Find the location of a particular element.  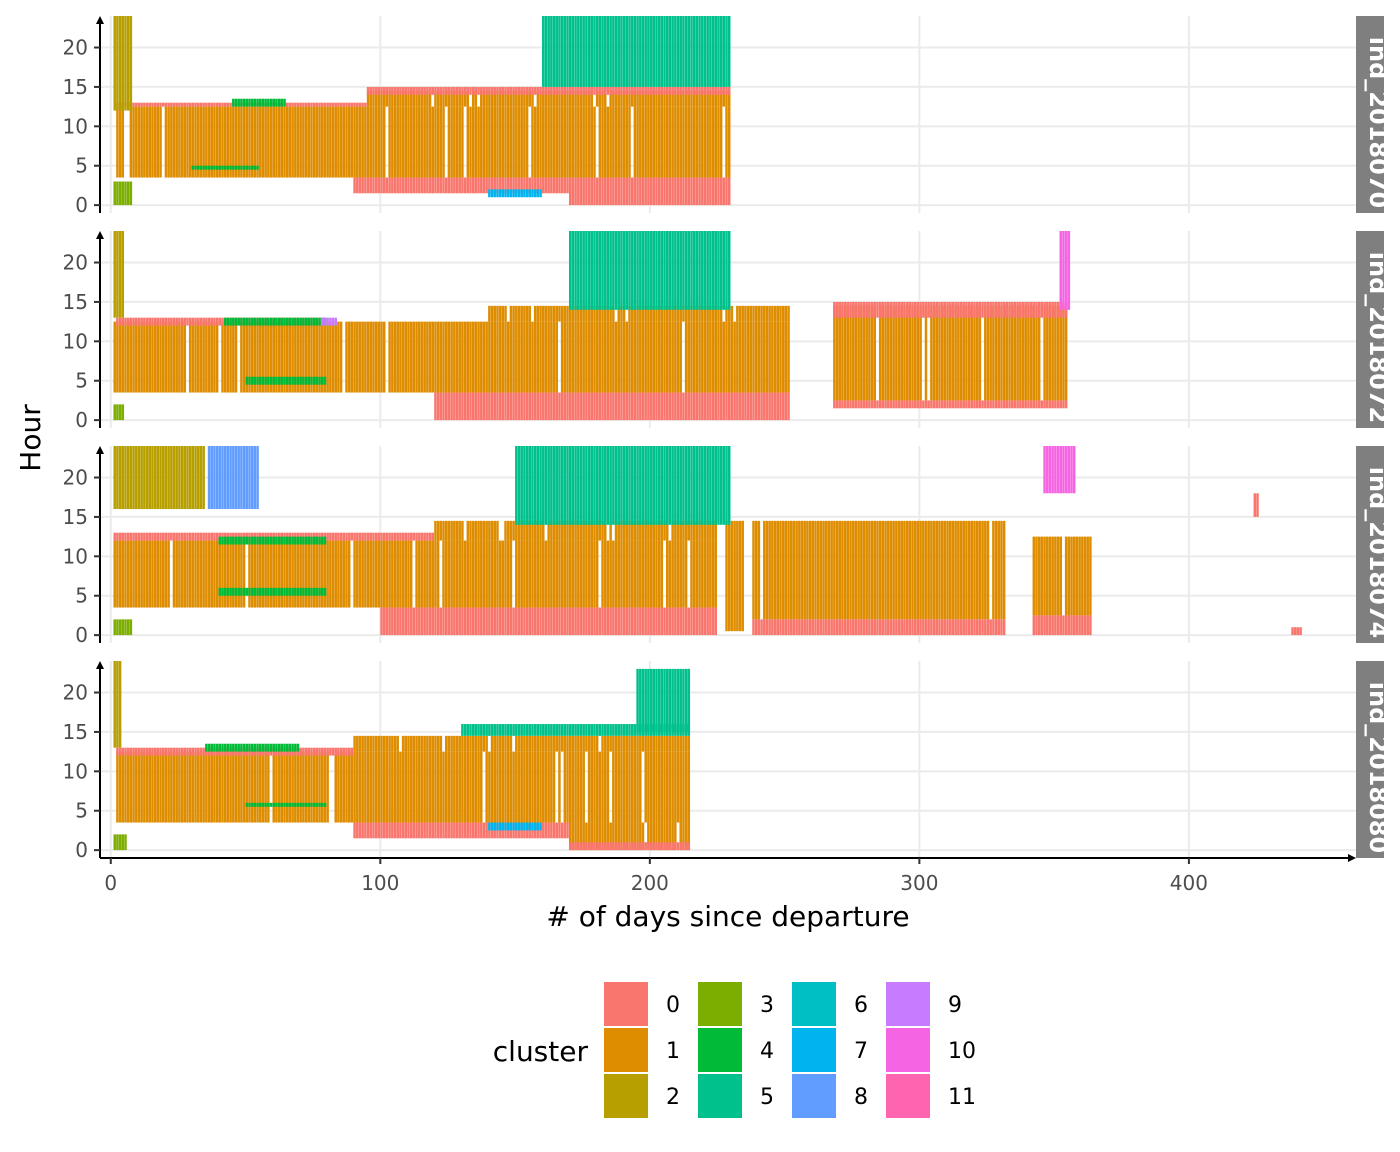

y-axis-arrow is located at coordinates (100, 450).